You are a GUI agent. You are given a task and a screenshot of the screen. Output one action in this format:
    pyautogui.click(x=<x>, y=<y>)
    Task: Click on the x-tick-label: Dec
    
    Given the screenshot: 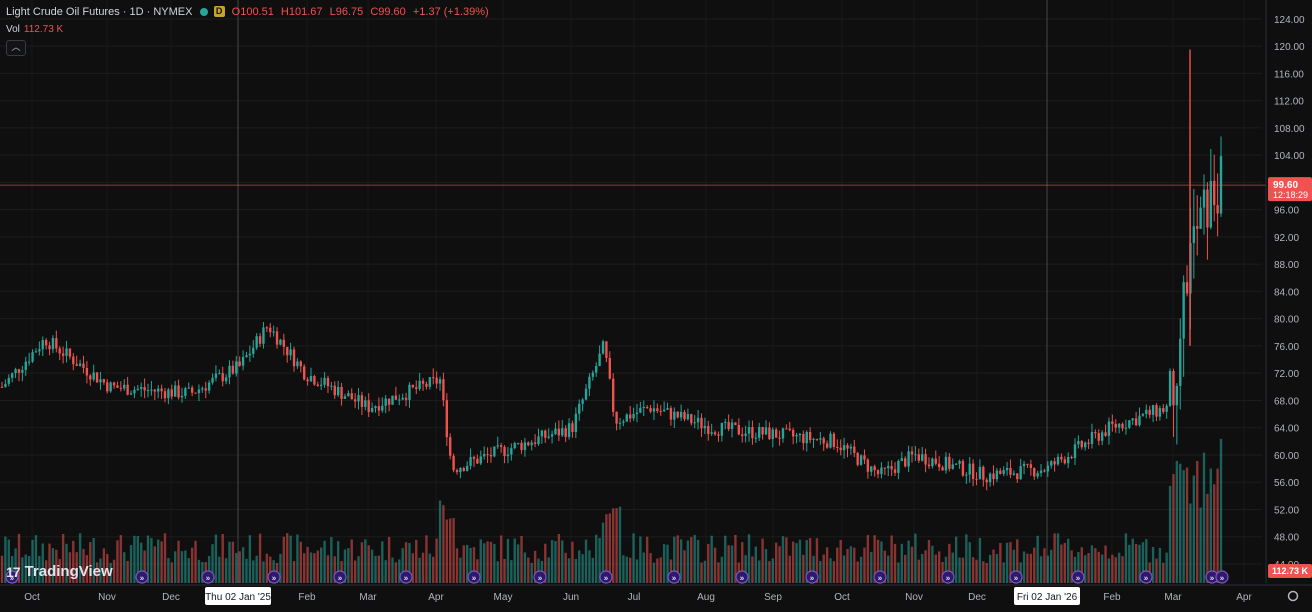 What is the action you would take?
    pyautogui.click(x=977, y=597)
    